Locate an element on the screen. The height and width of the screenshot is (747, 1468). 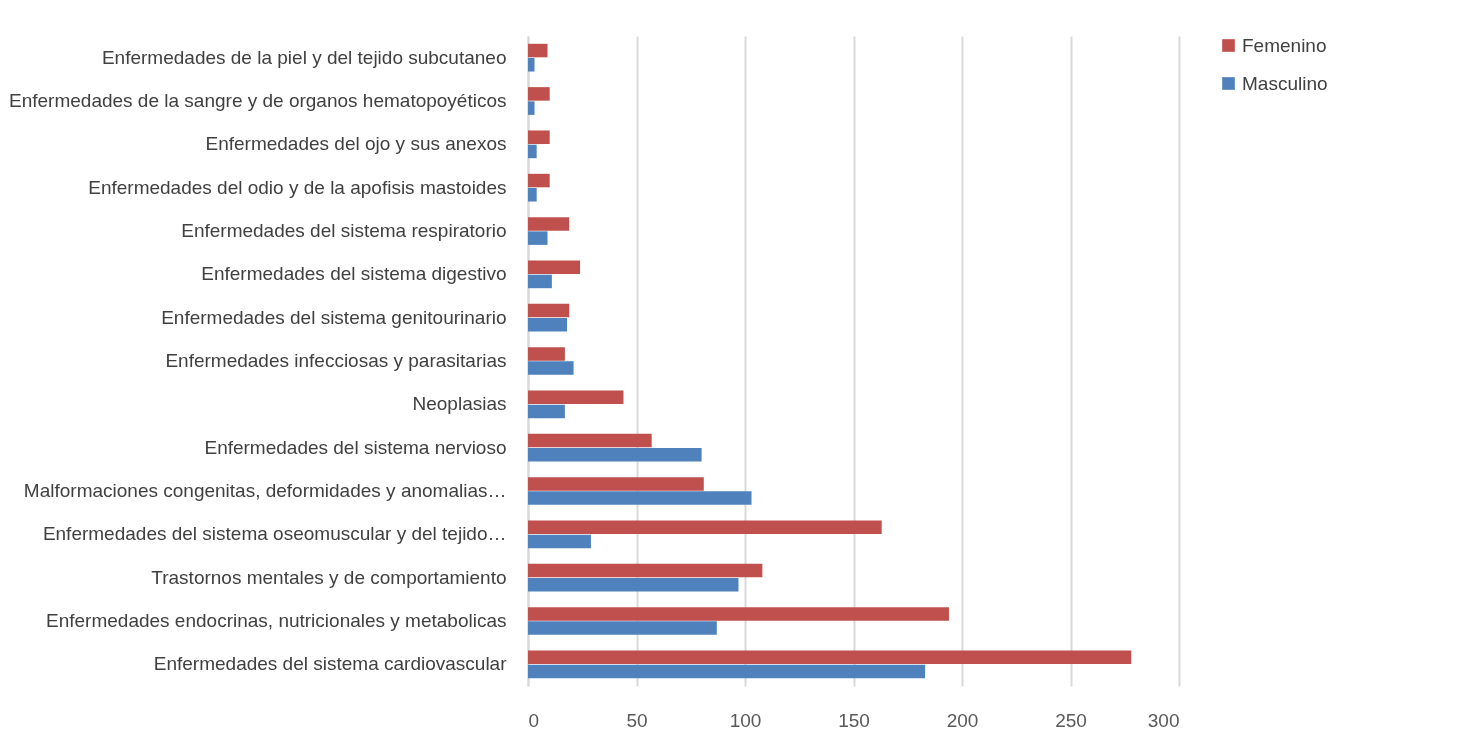
x-tick-label: 150 is located at coordinates (854, 720).